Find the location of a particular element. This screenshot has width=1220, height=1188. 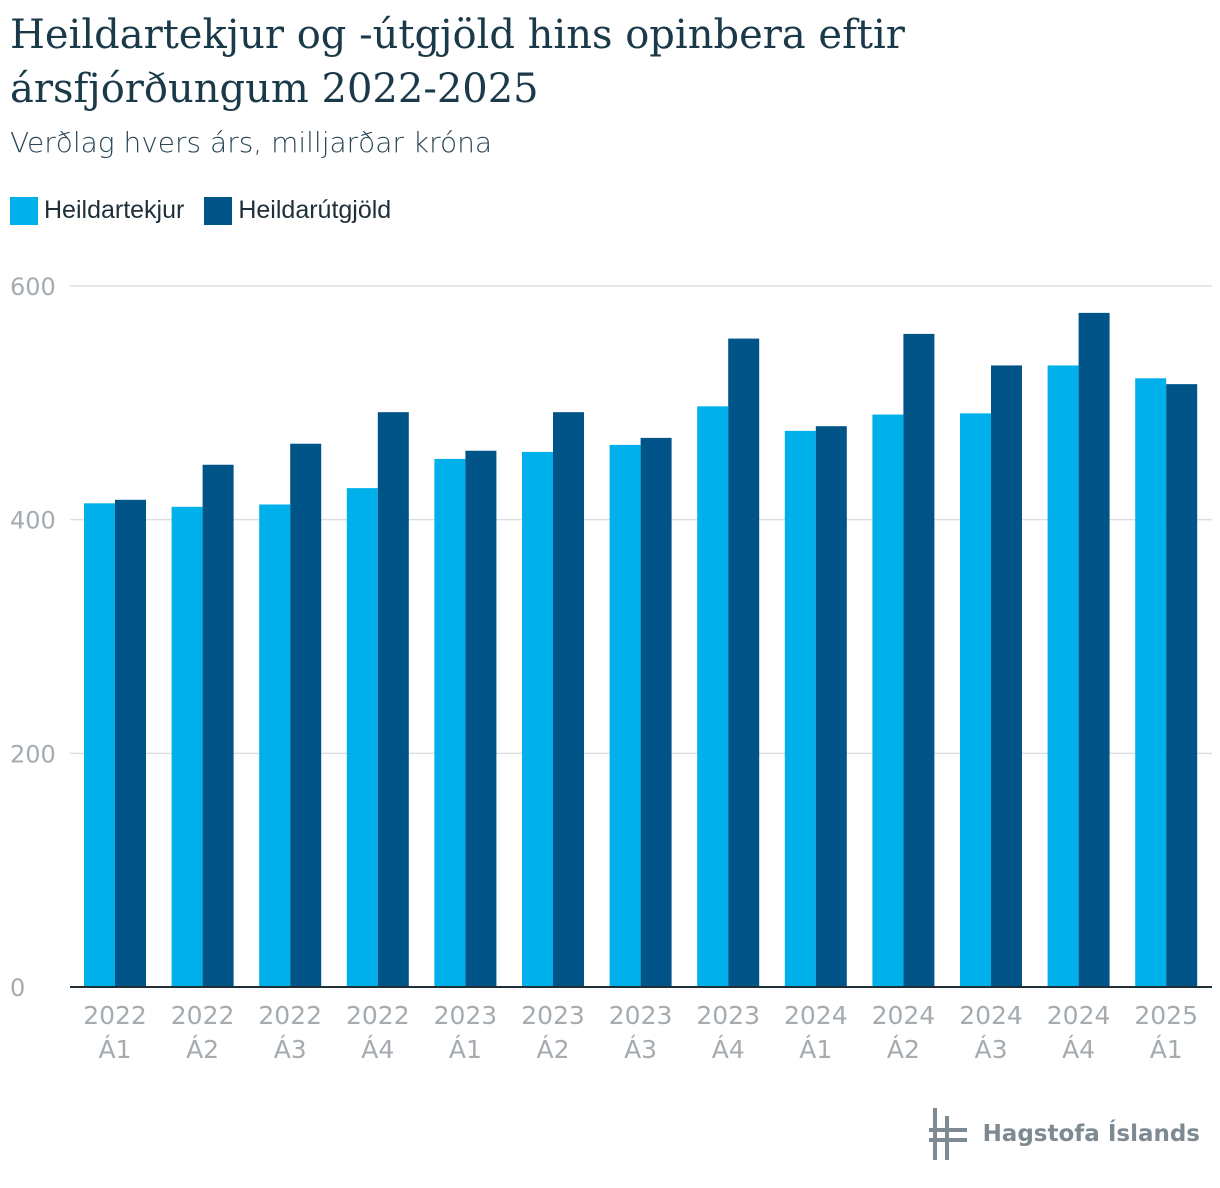

y-tick-label: 600 is located at coordinates (33, 287).